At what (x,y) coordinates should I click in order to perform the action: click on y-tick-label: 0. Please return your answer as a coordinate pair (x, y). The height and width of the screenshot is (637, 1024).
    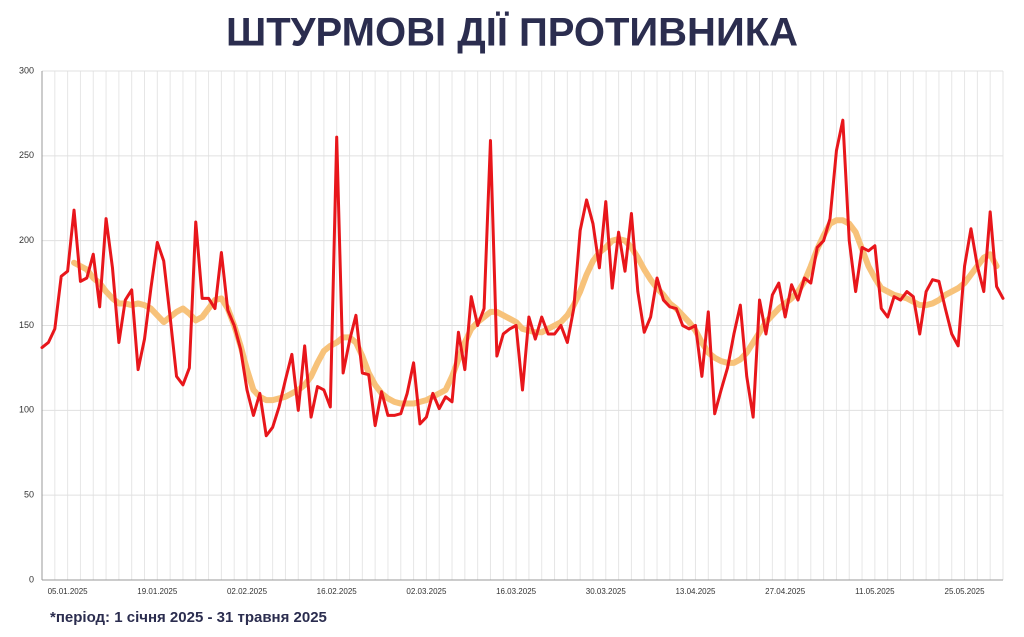
    Looking at the image, I should click on (31, 579).